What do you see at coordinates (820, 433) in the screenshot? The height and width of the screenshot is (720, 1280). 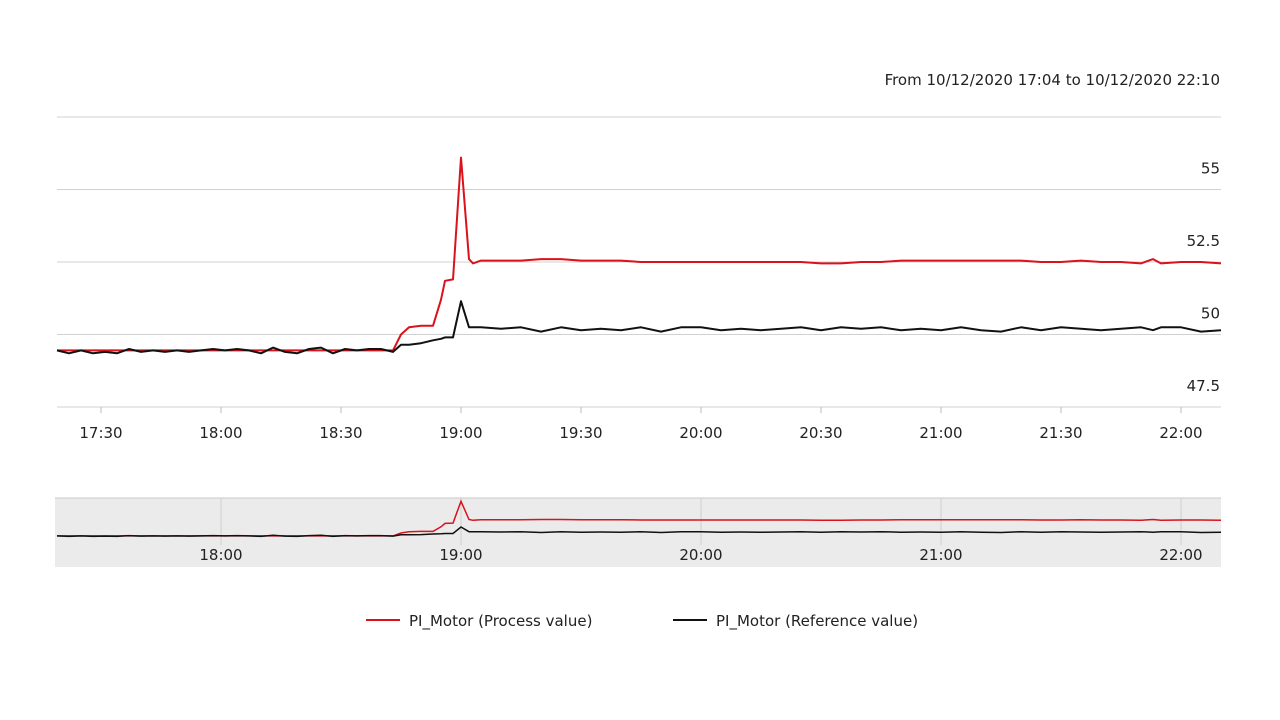 I see `x-tick-label: 20:30` at bounding box center [820, 433].